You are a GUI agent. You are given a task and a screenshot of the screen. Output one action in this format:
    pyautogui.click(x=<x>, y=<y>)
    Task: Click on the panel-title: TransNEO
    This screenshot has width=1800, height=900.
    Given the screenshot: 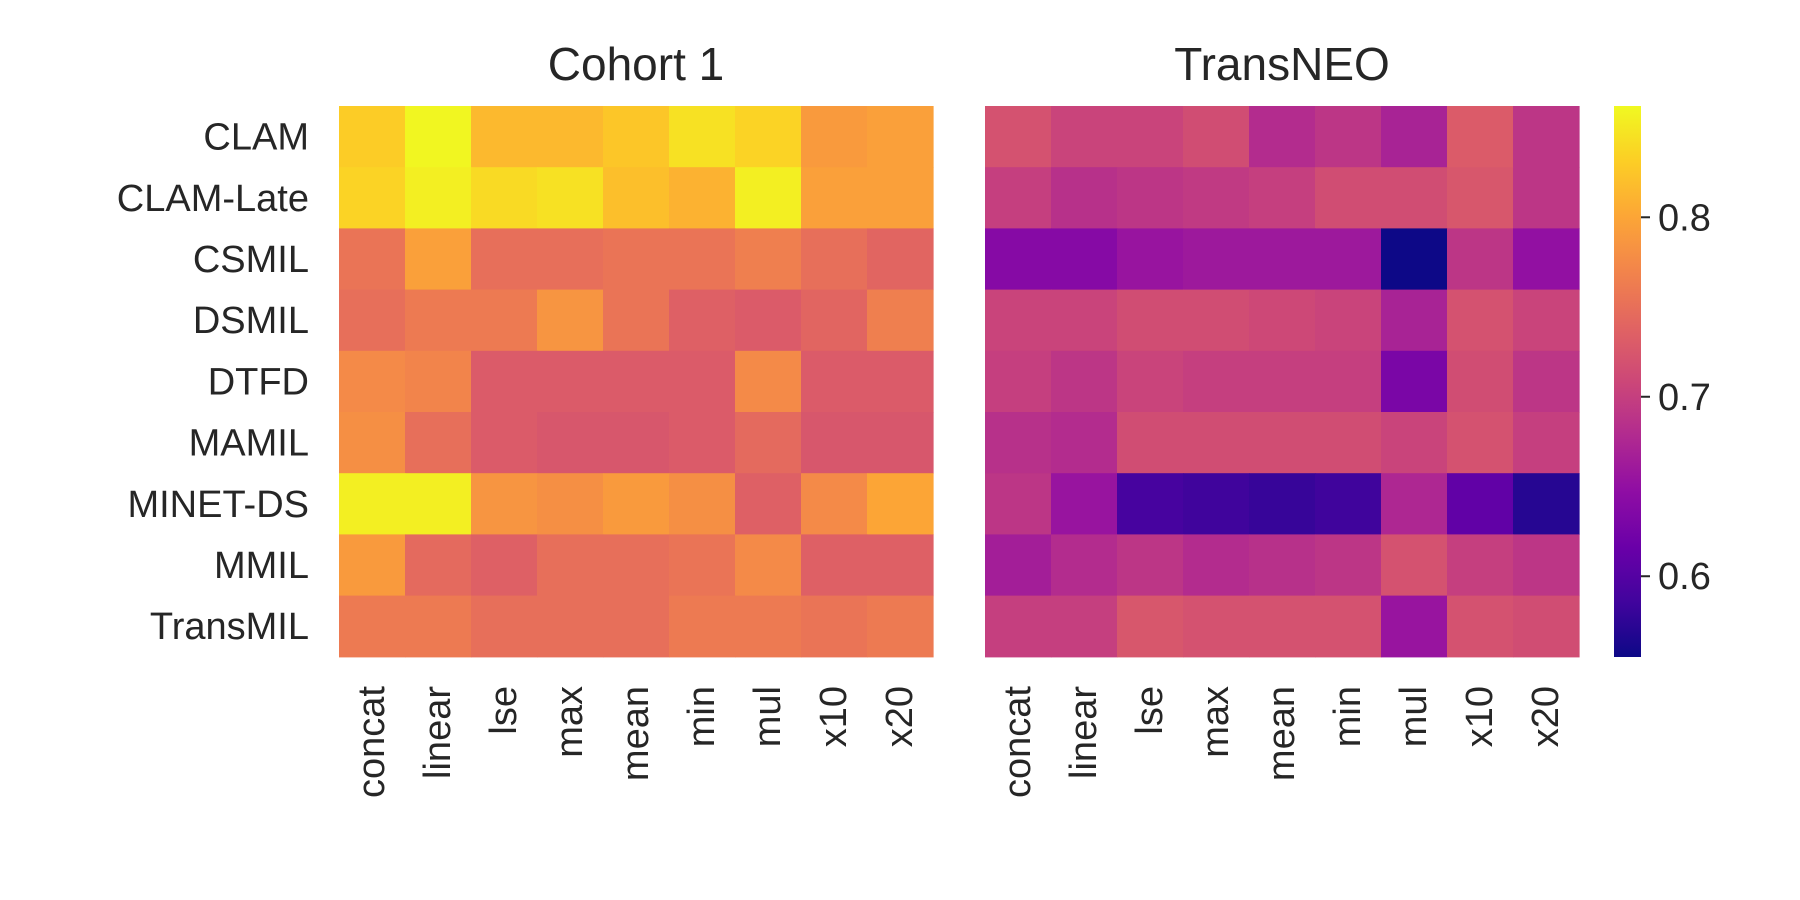 What is the action you would take?
    pyautogui.click(x=1282, y=64)
    